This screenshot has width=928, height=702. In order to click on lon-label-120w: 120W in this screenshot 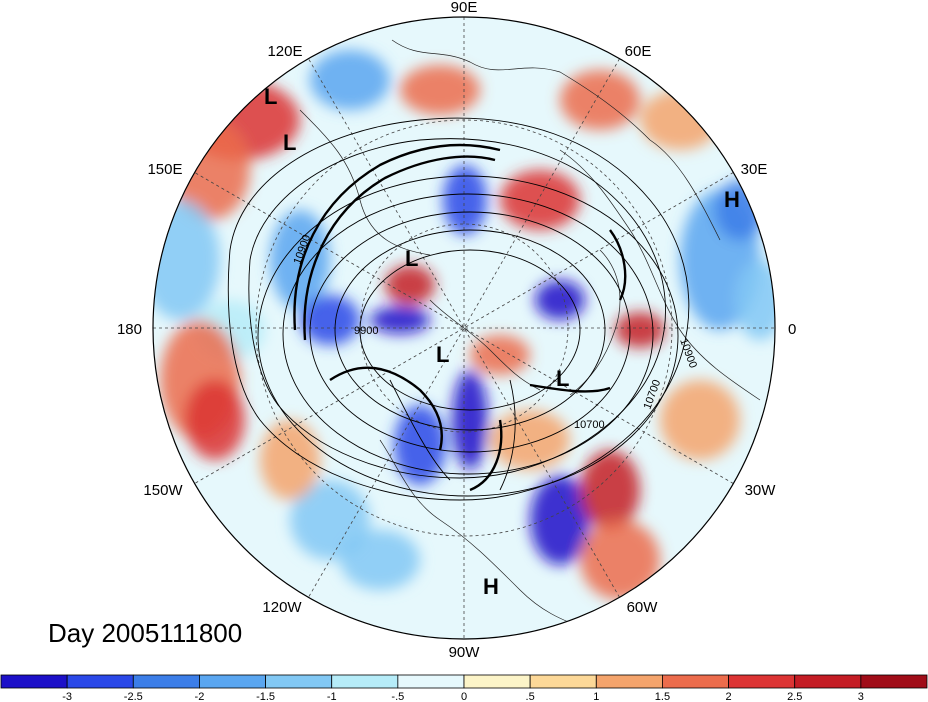, I will do `click(282, 607)`.